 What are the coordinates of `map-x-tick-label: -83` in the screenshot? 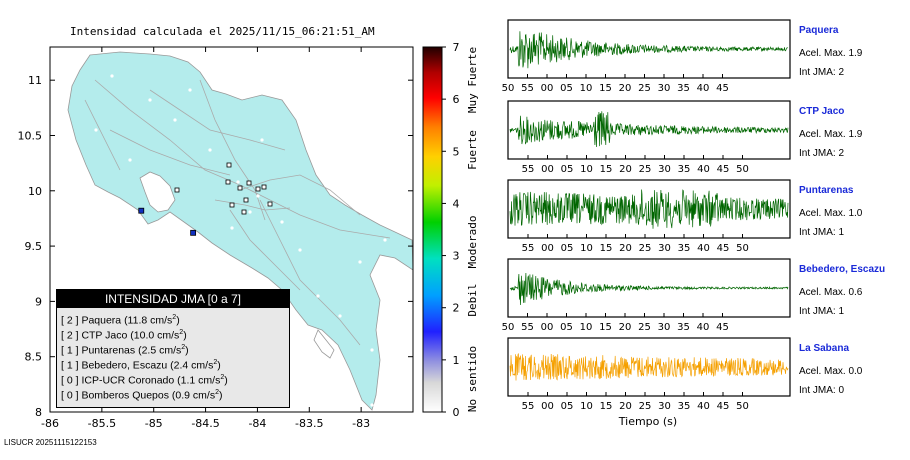 It's located at (361, 423).